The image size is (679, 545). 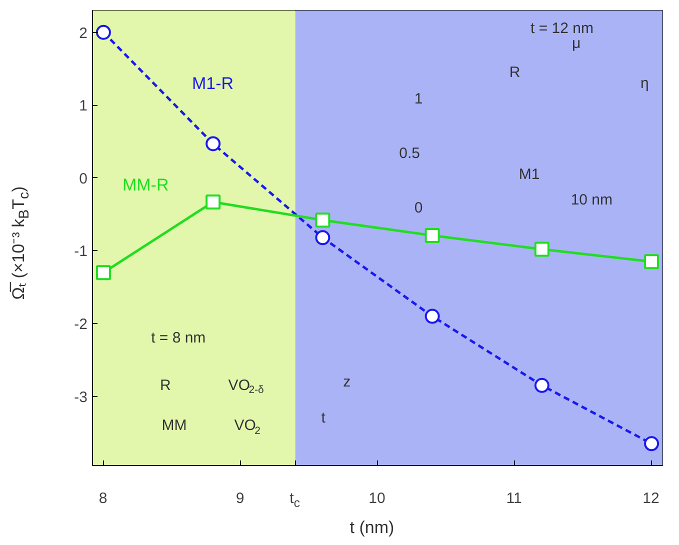 What do you see at coordinates (514, 499) in the screenshot?
I see `x-tick-label: 11` at bounding box center [514, 499].